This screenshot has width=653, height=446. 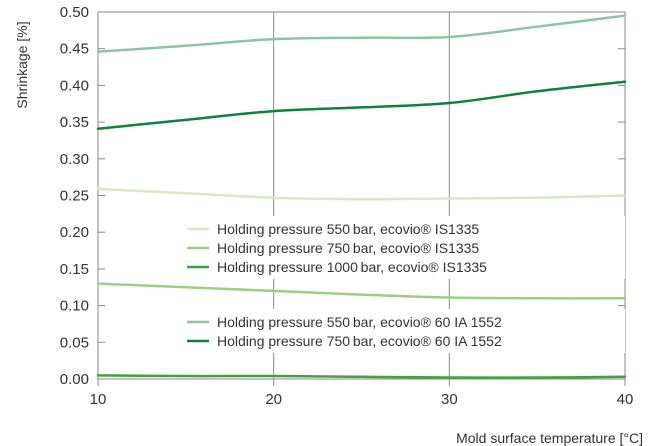 What do you see at coordinates (74, 379) in the screenshot?
I see `y-tick-label: 0.00` at bounding box center [74, 379].